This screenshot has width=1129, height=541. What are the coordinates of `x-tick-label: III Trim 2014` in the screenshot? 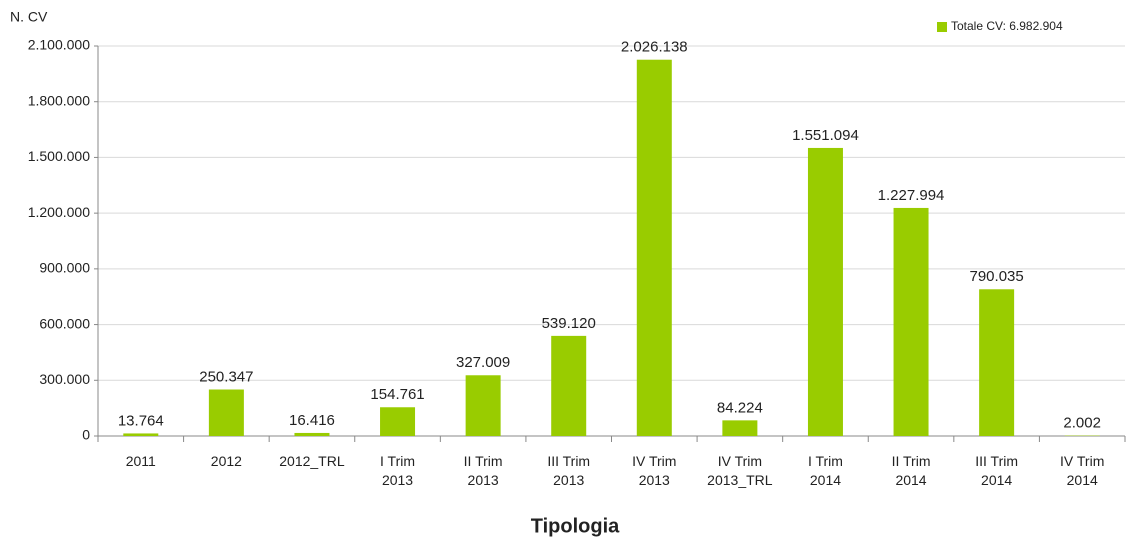 It's located at (996, 470).